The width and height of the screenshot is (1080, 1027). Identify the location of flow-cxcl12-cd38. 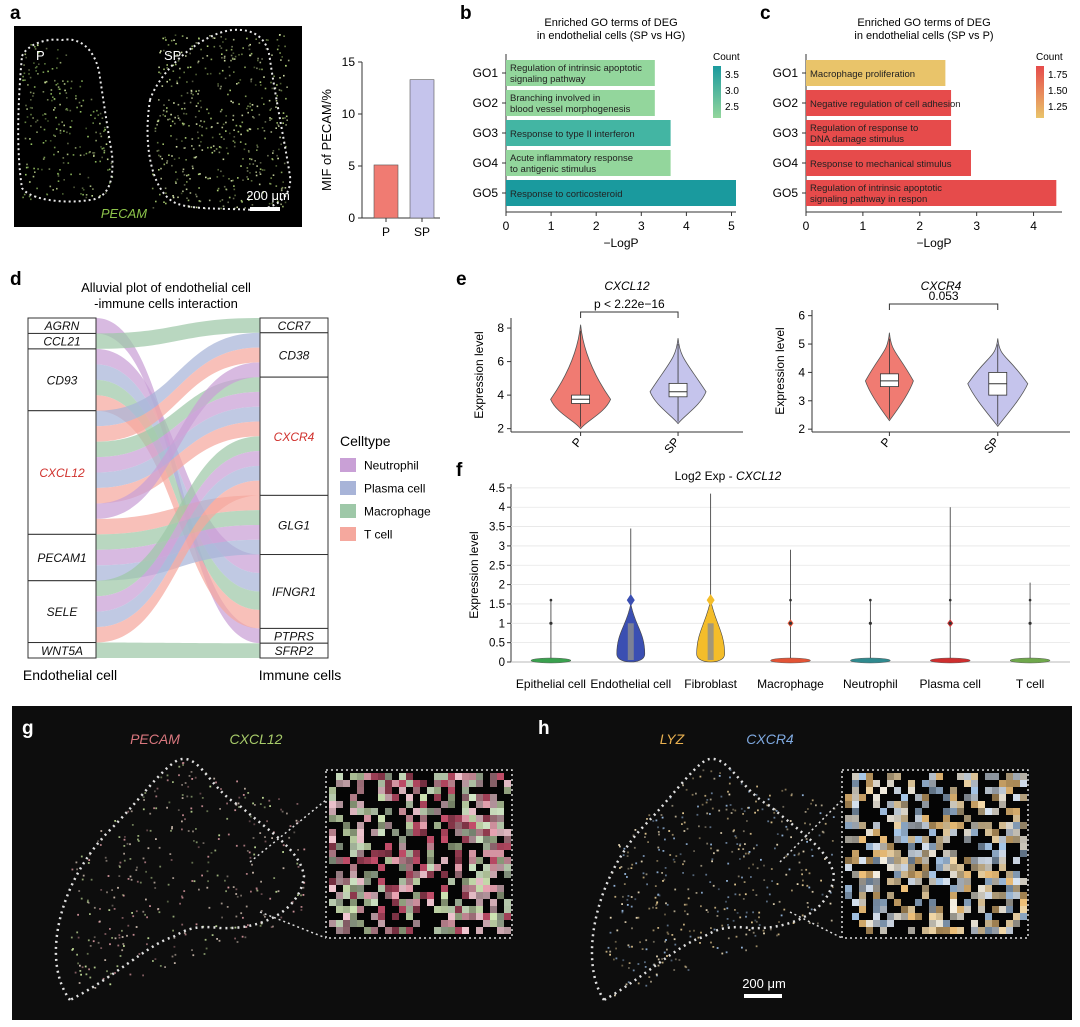
(178, 379).